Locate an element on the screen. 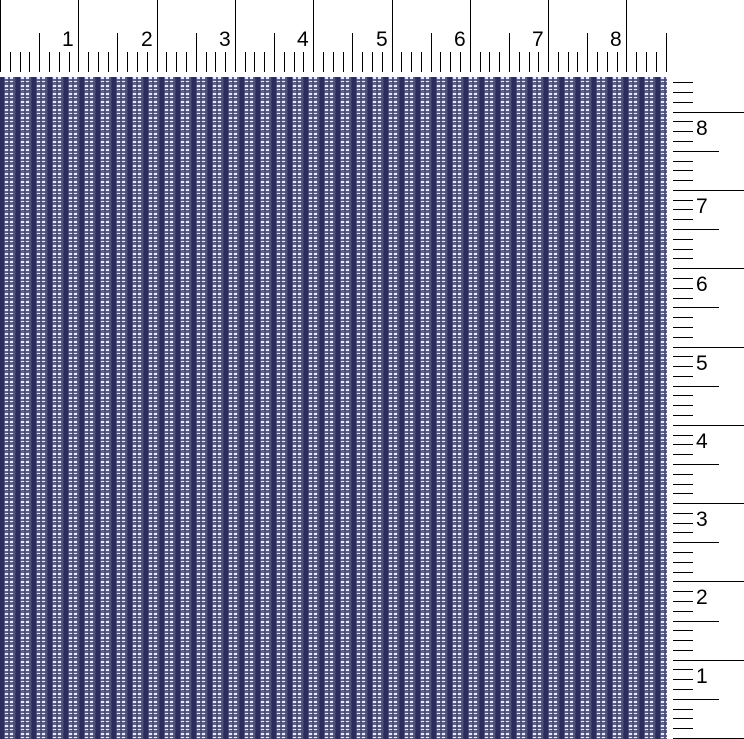  ruler-label: 1 is located at coordinates (702, 676).